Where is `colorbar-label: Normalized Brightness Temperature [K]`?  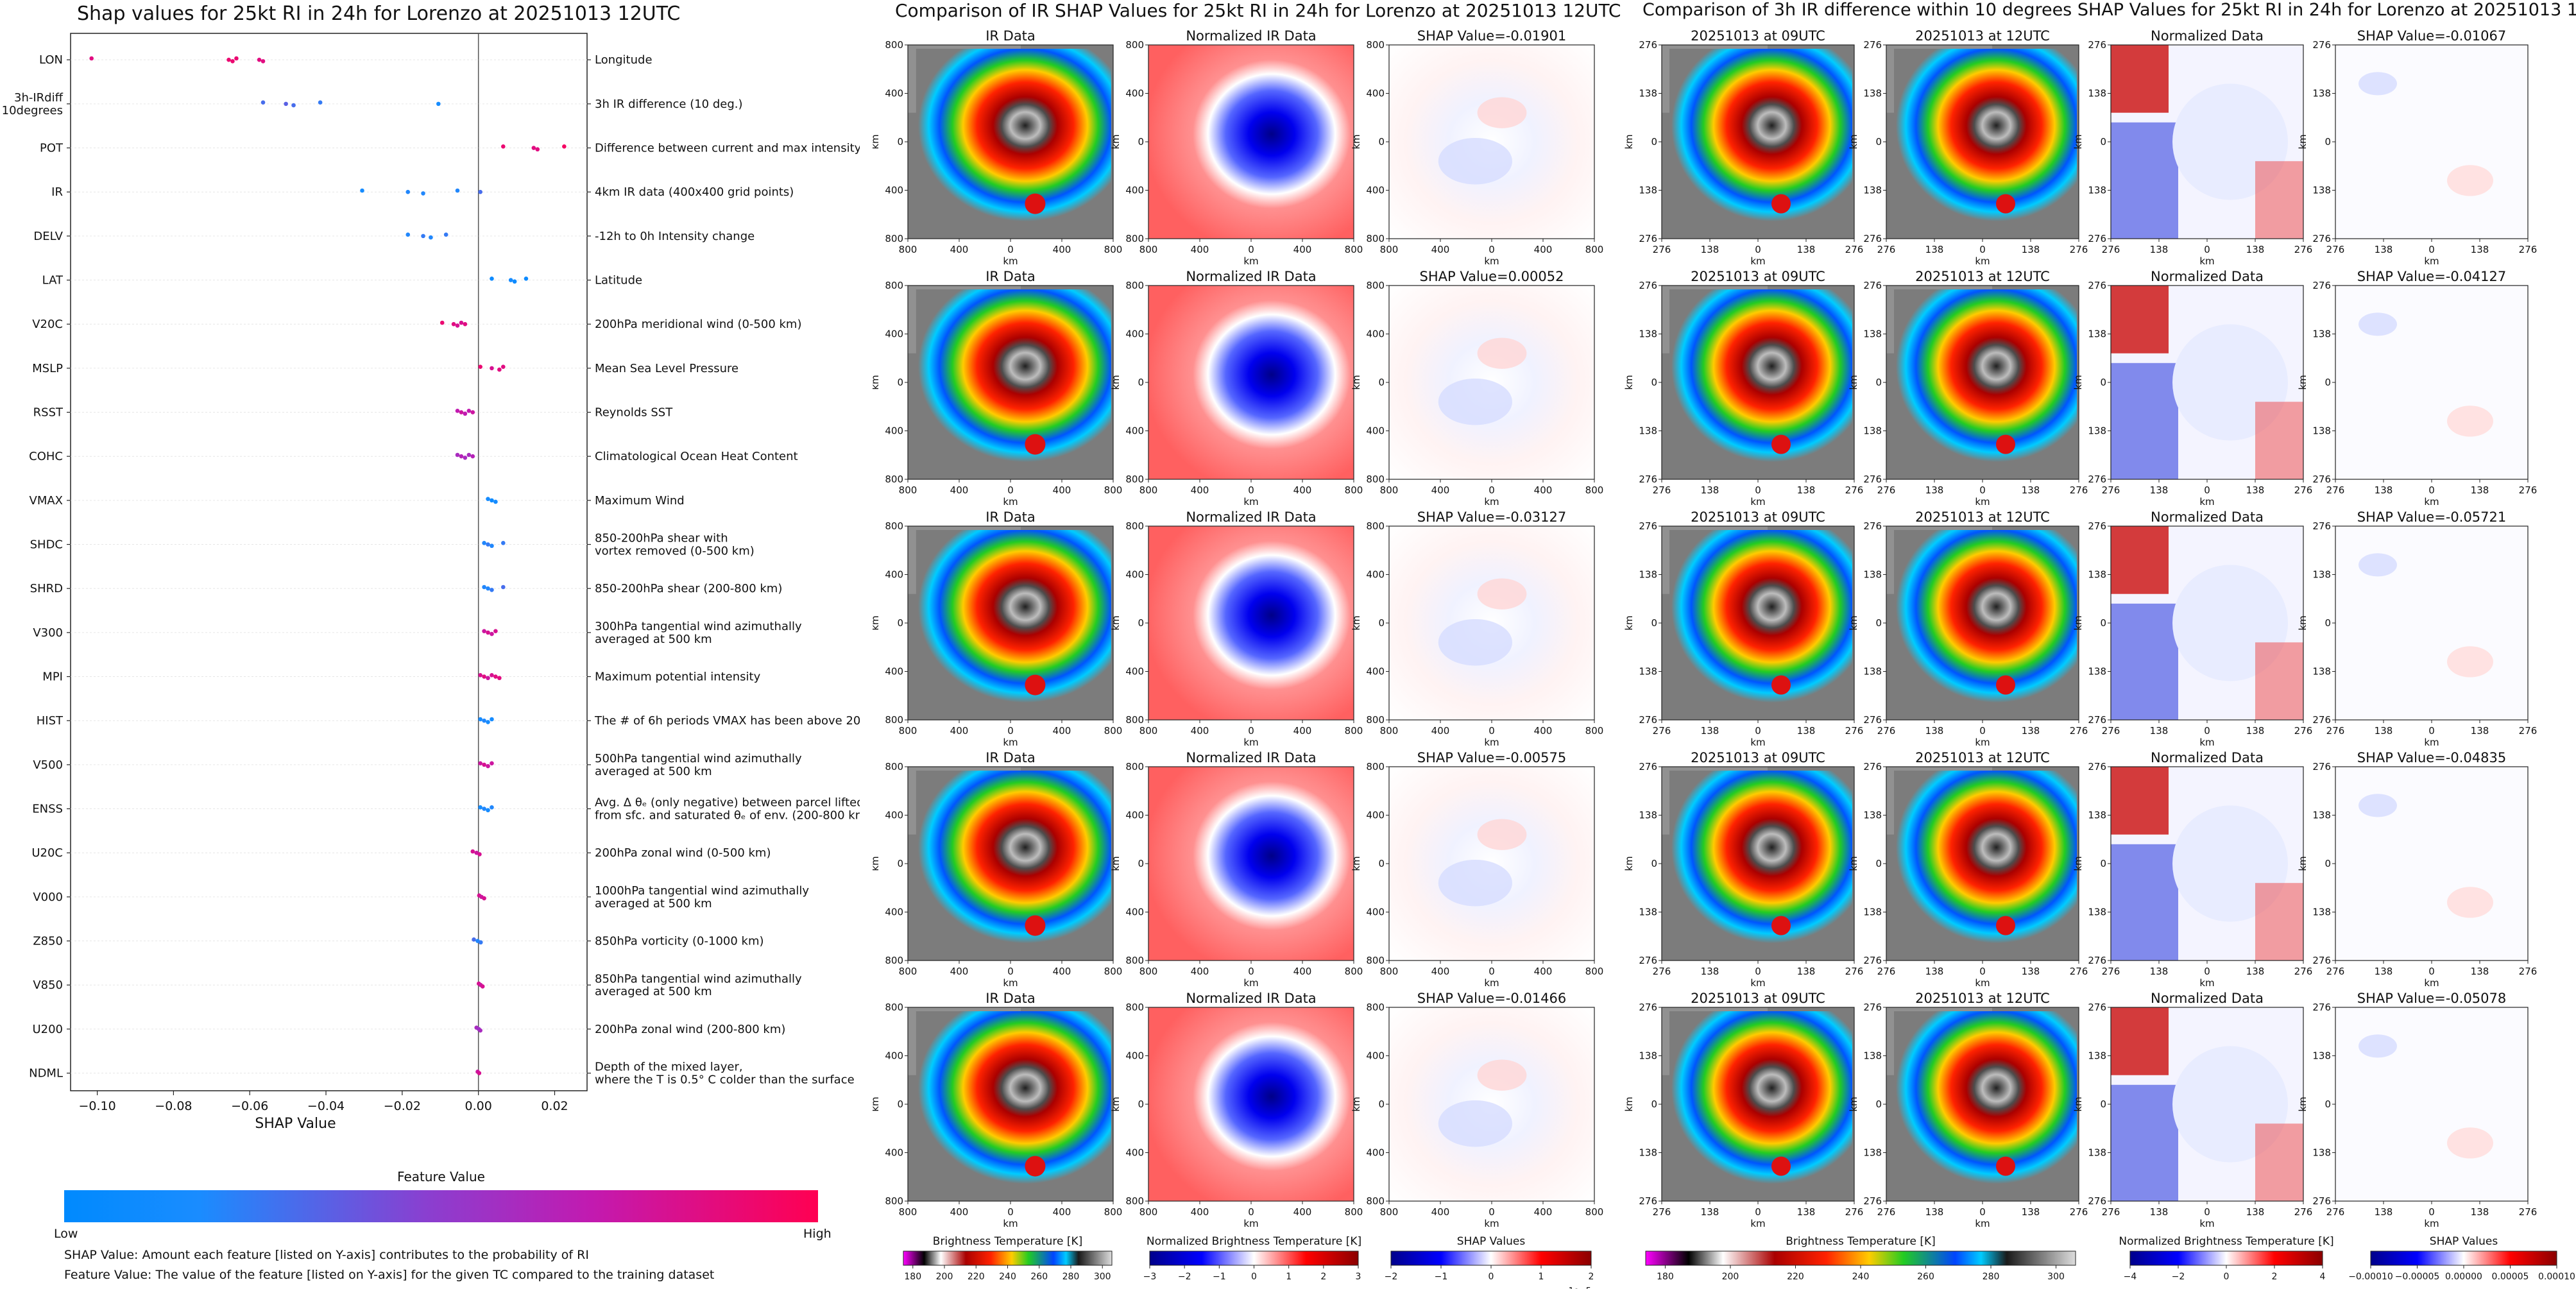 colorbar-label: Normalized Brightness Temperature [K] is located at coordinates (1254, 1241).